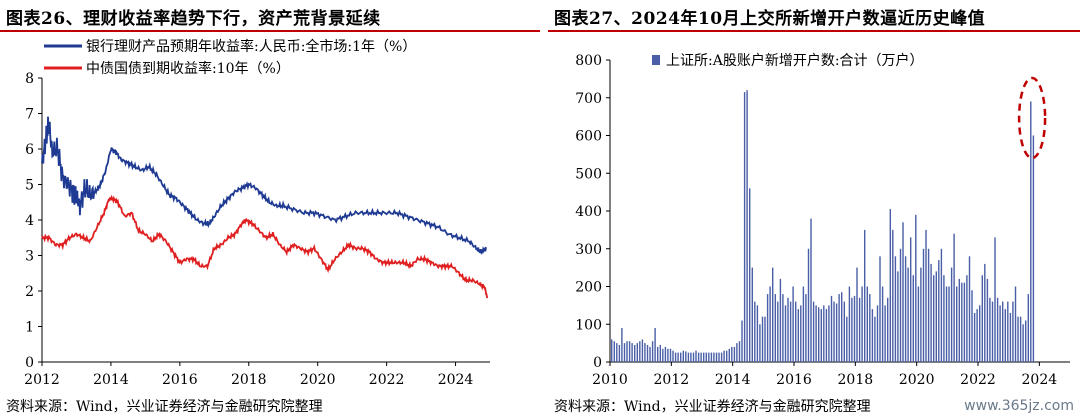 This screenshot has height=418, width=1080. Describe the element at coordinates (180, 380) in the screenshot. I see `left-x-tick-label: 2016` at that location.